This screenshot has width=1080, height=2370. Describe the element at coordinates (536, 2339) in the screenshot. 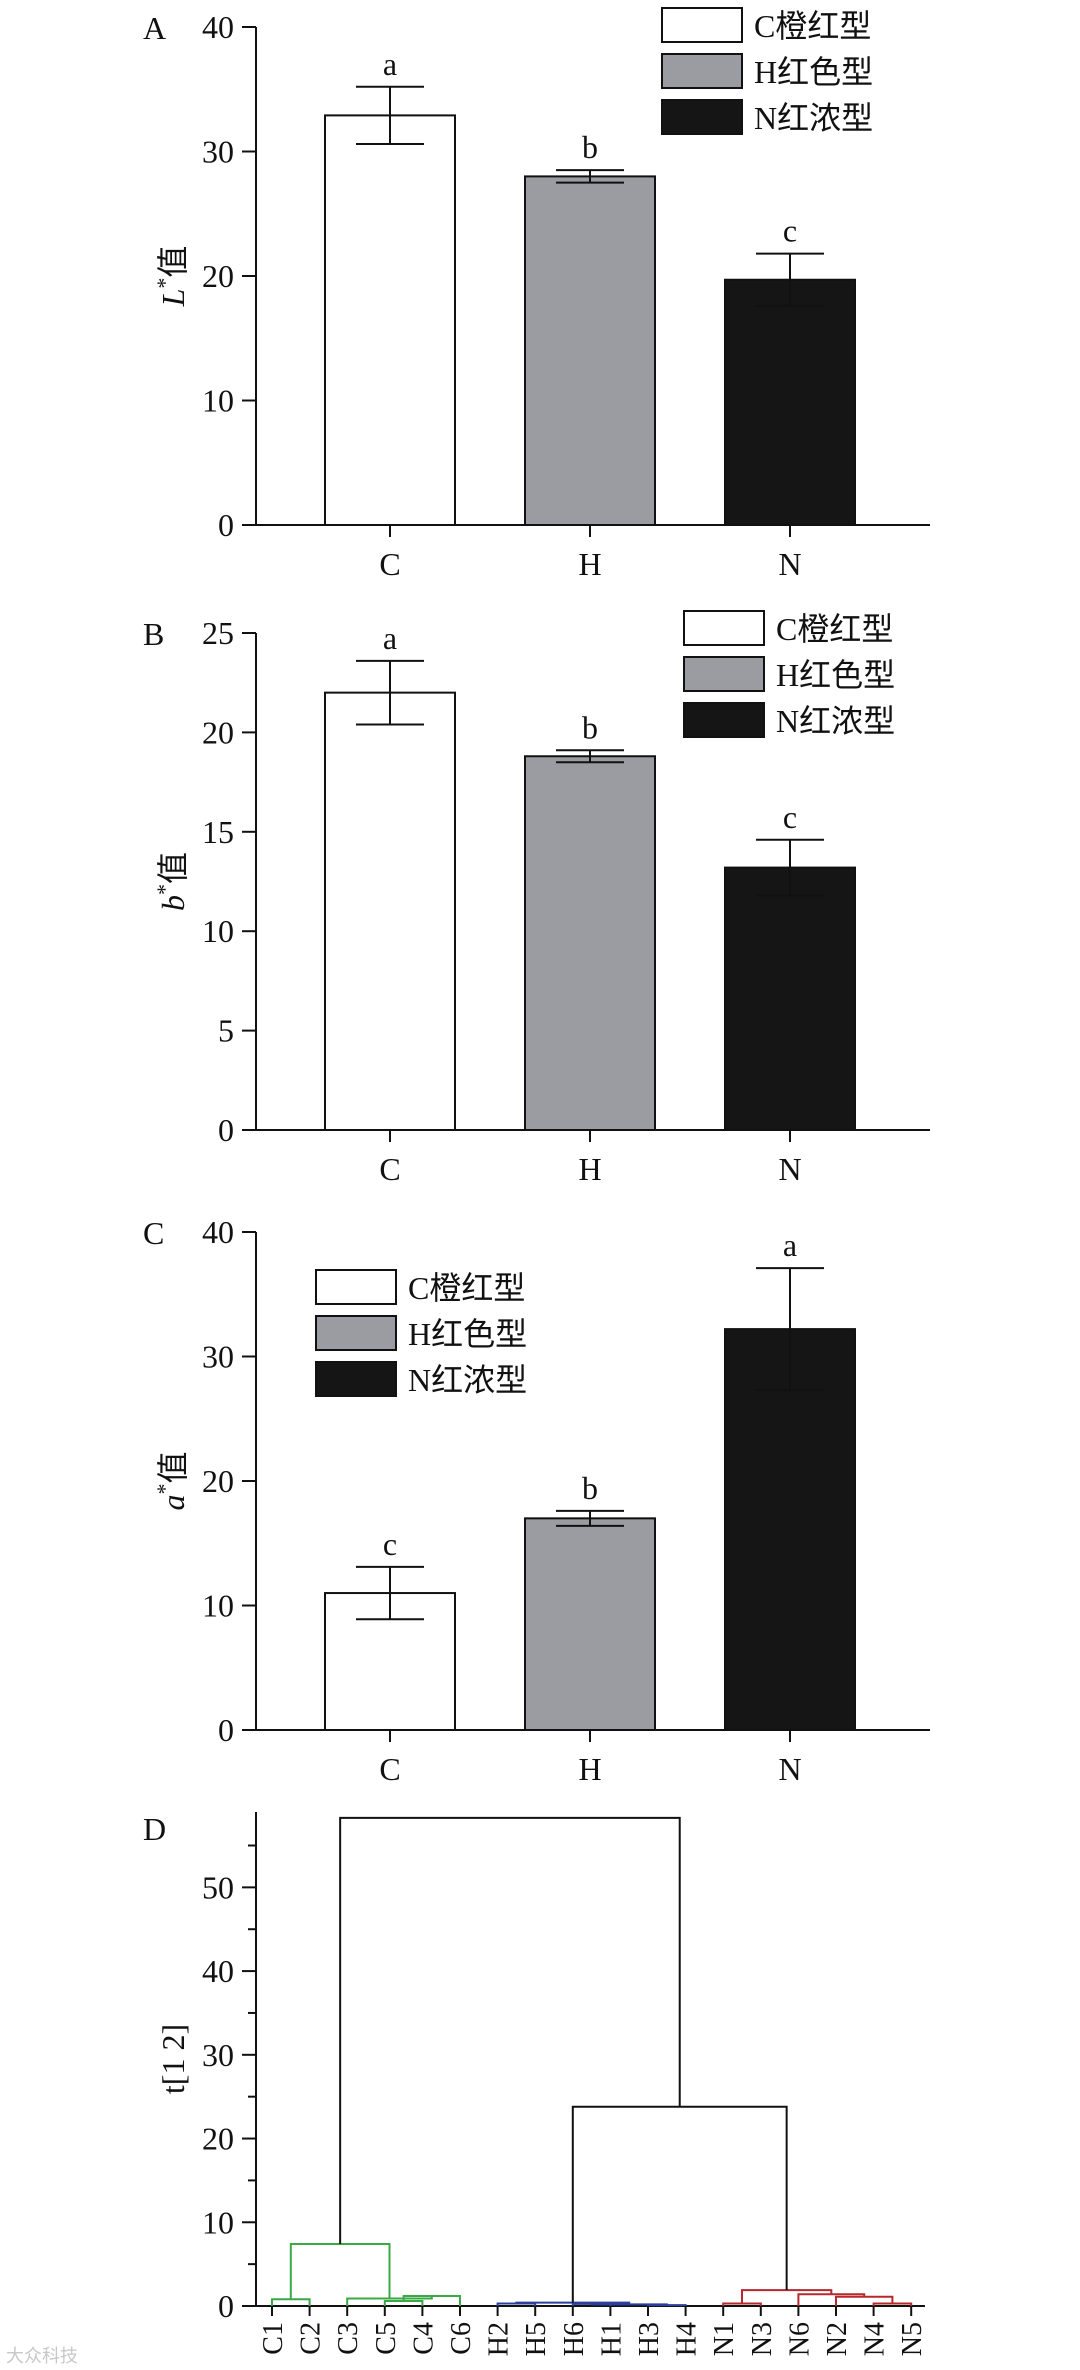

I see `leaf-label: H5` at that location.